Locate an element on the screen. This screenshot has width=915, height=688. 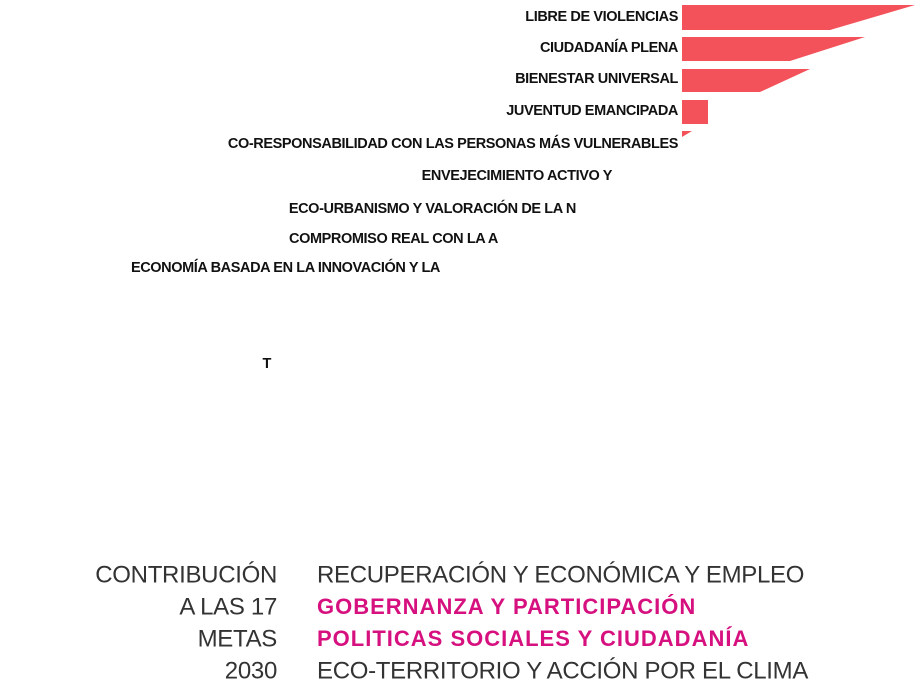
legend-item: POLITICAS SOCIALES Y CIUDADANÍA is located at coordinates (533, 638).